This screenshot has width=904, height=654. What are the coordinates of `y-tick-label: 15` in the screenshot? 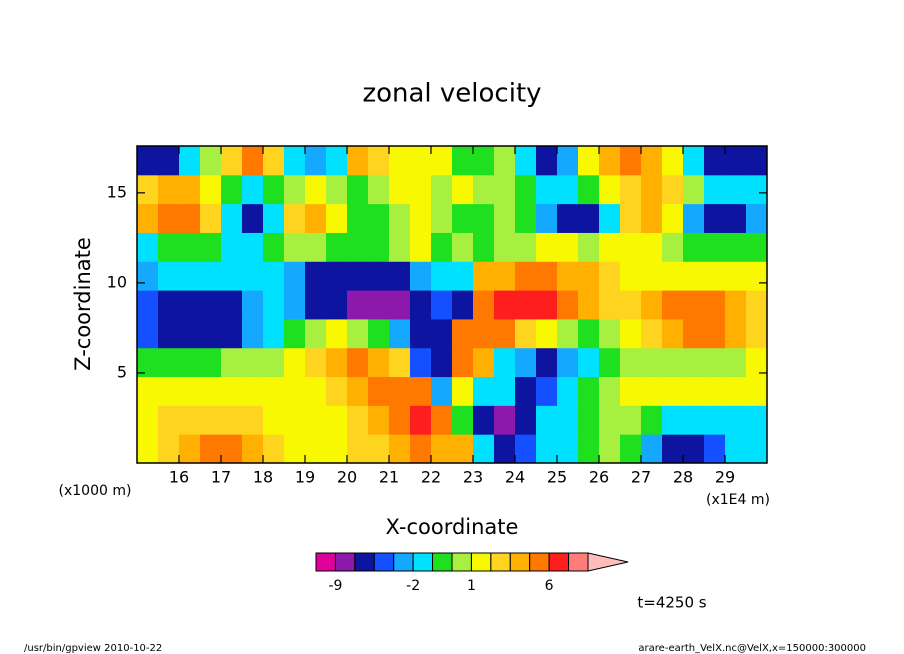 It's located at (117, 191).